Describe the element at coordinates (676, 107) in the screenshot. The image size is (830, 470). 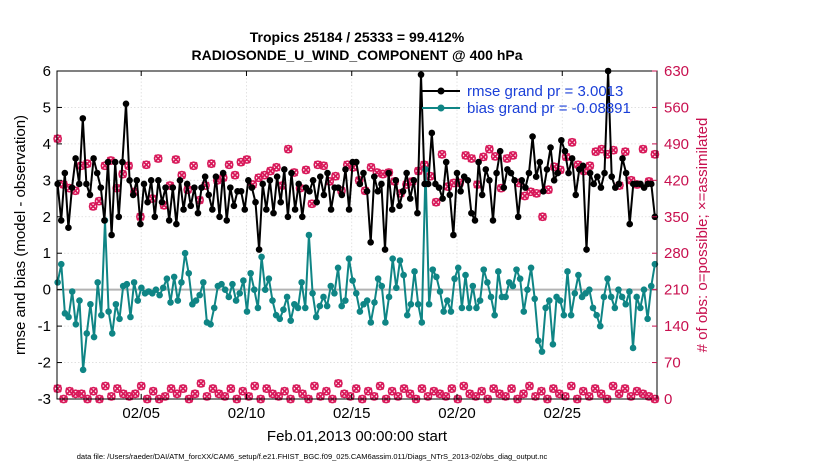
I see `y2-tick-label: 560` at that location.